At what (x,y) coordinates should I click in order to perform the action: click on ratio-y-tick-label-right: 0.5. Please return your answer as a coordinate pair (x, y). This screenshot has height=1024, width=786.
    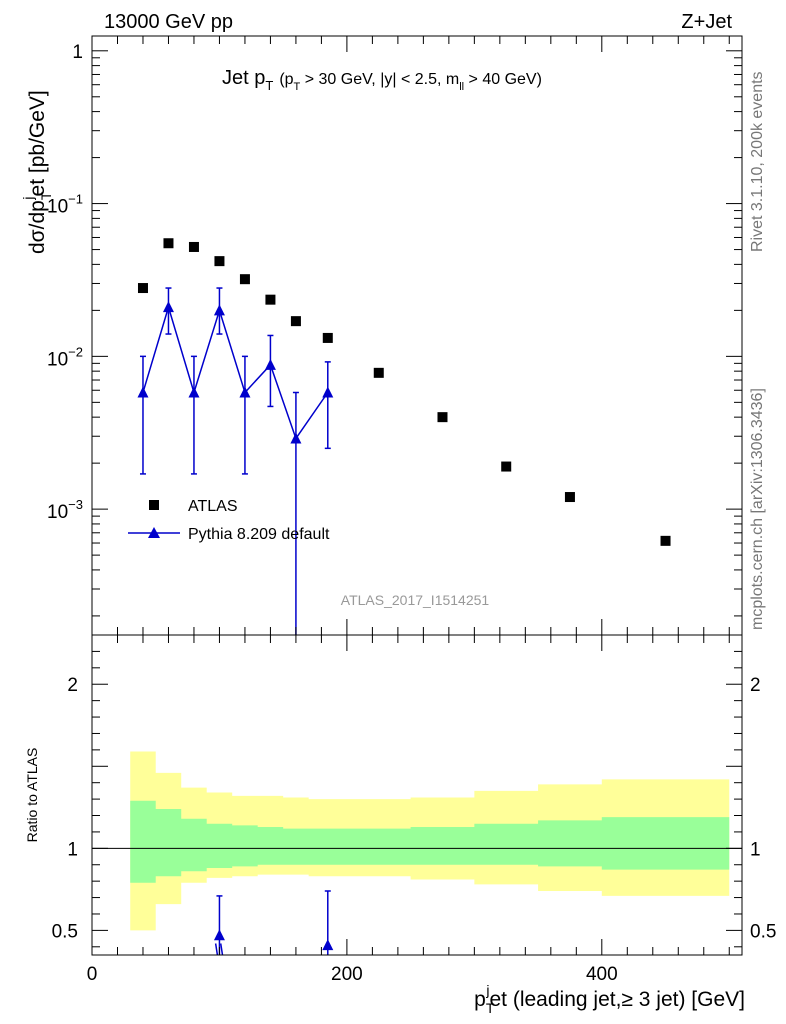
    Looking at the image, I should click on (763, 931).